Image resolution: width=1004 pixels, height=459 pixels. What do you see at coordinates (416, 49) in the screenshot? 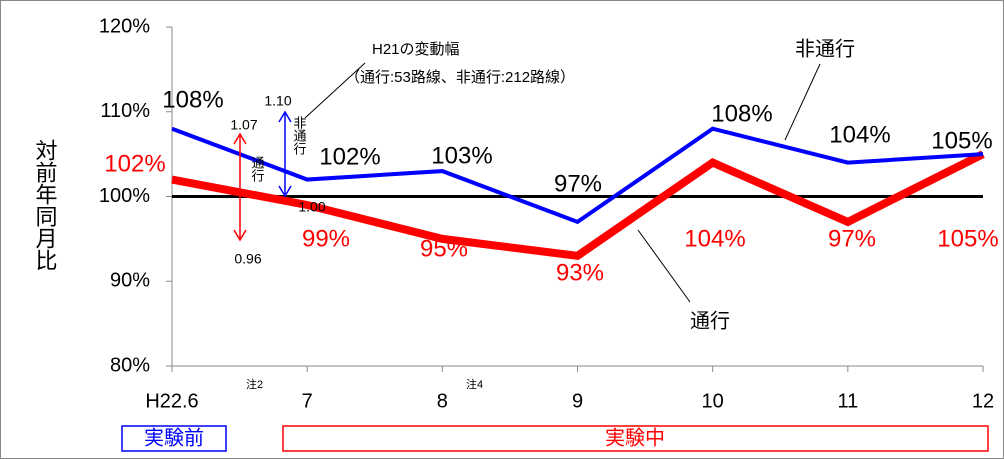
I see `annotation: H21の変動幅` at bounding box center [416, 49].